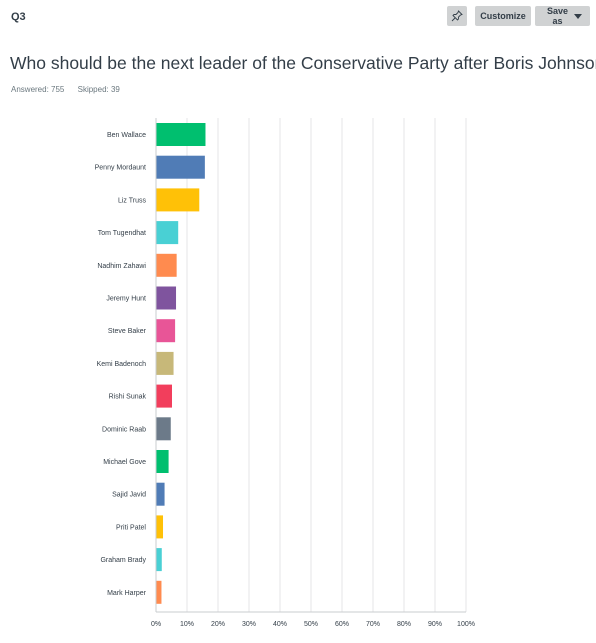 The height and width of the screenshot is (643, 596). I want to click on x-tick-label: 50%, so click(311, 624).